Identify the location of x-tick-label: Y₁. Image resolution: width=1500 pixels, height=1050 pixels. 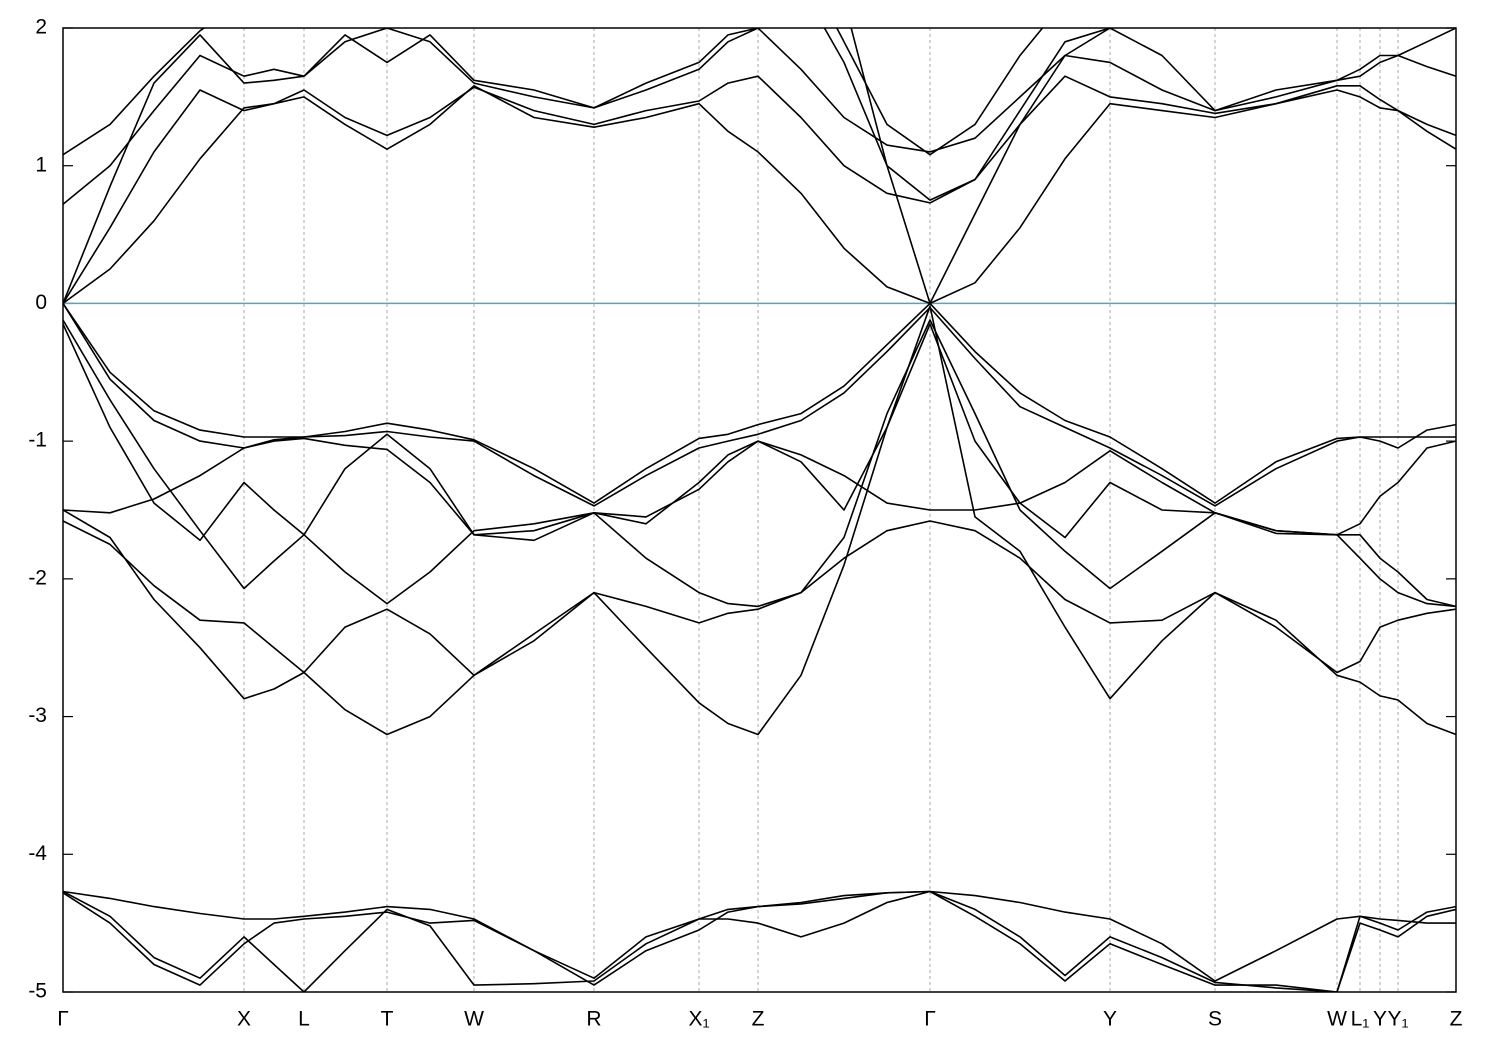
(1397, 1019).